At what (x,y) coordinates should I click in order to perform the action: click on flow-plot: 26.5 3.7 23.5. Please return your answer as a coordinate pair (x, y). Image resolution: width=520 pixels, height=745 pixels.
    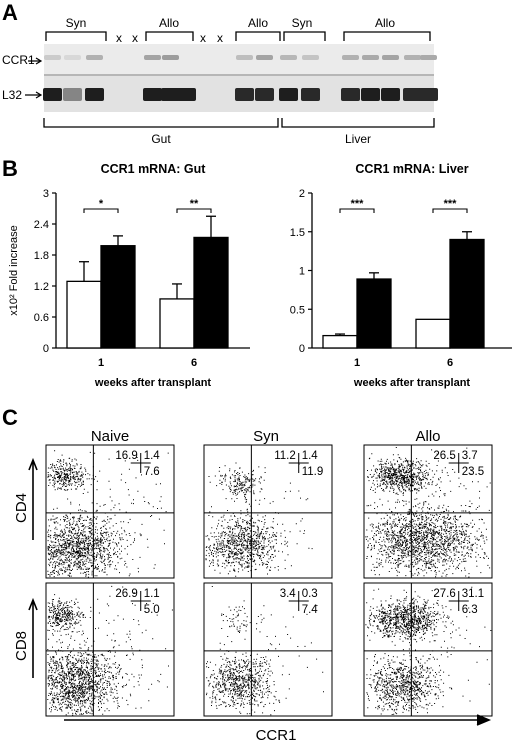
    Looking at the image, I should click on (428, 511).